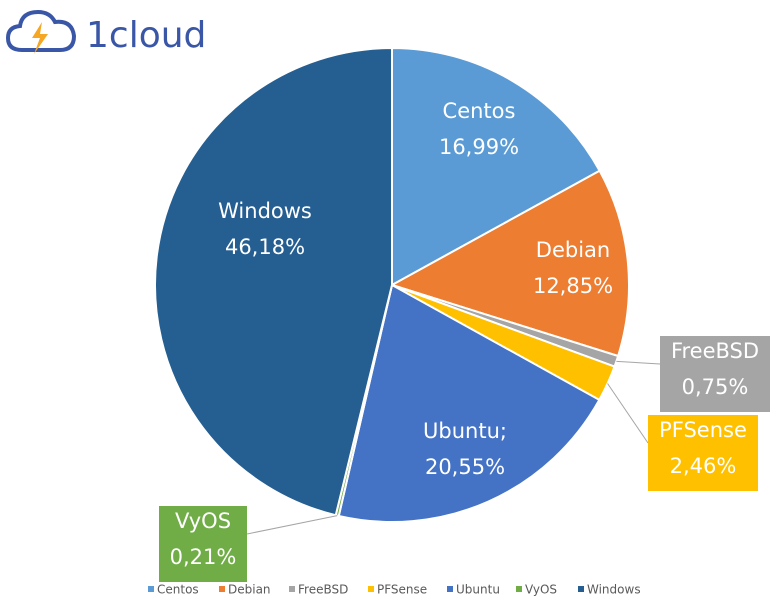 This screenshot has width=784, height=611. I want to click on legend-label: FreeBSD, so click(323, 590).